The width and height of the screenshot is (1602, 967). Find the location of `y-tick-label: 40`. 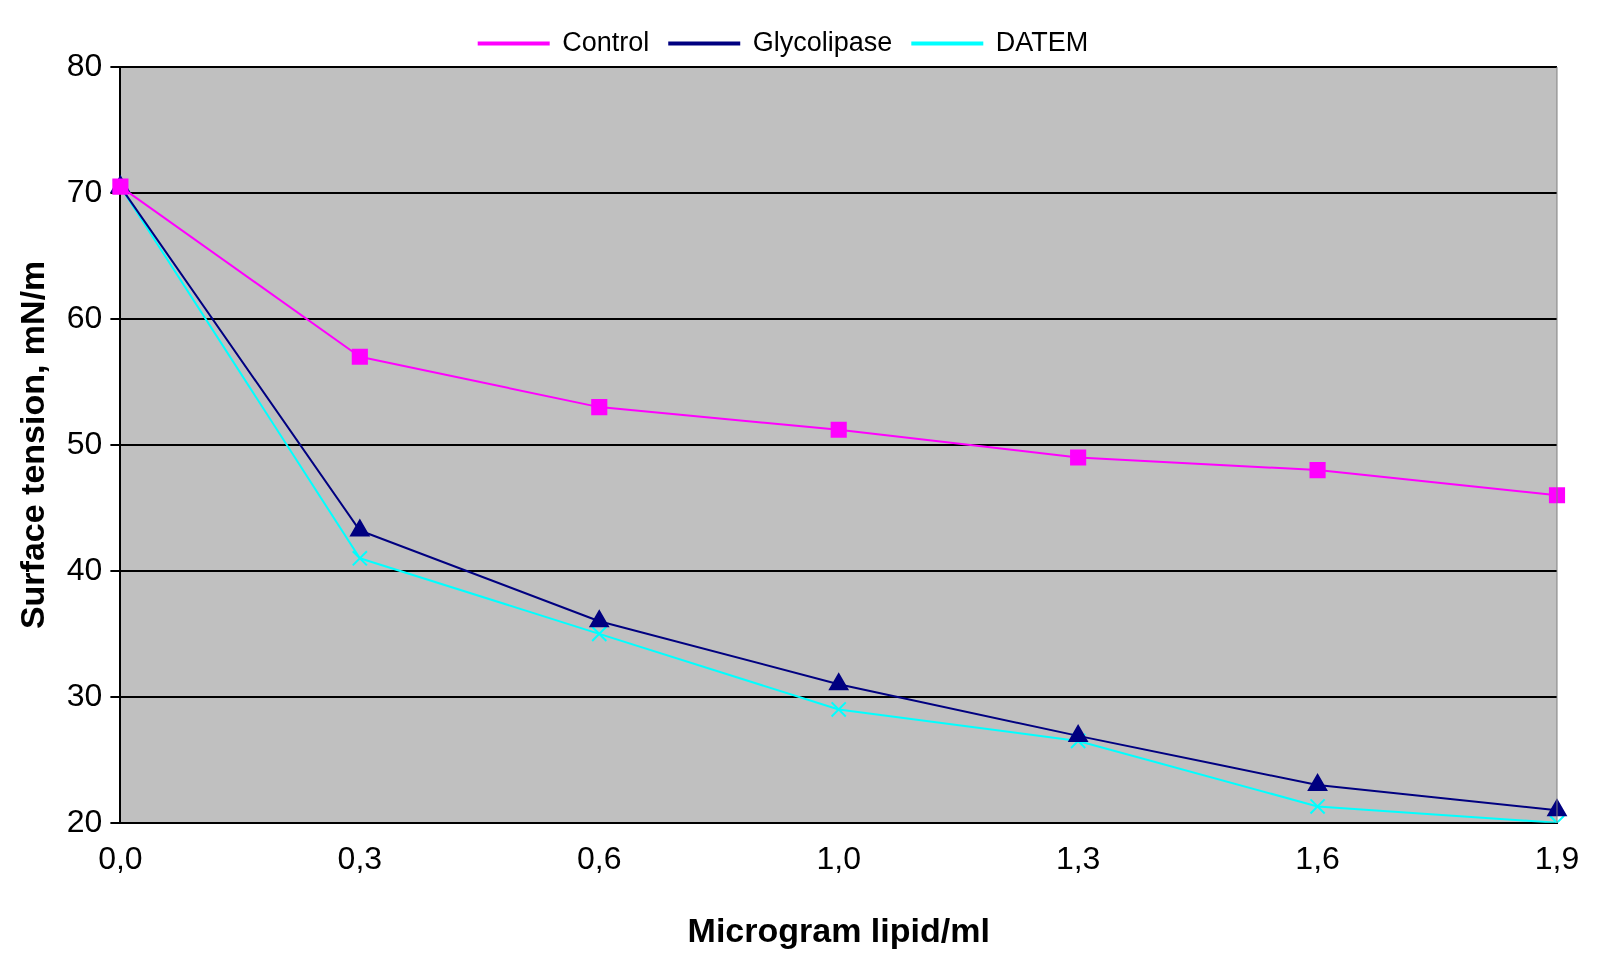

y-tick-label: 40 is located at coordinates (84, 568).